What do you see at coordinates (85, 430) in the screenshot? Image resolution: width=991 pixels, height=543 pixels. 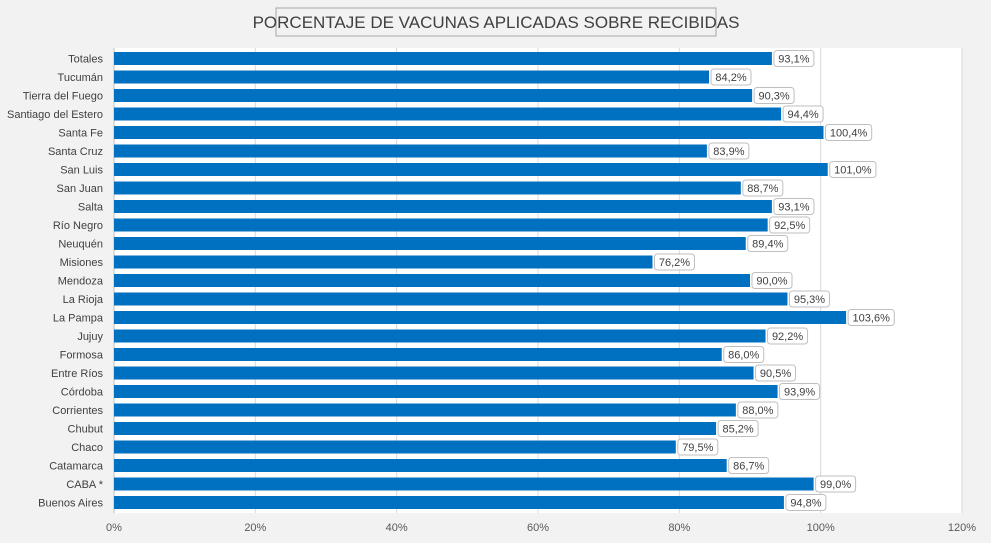 I see `category-label: Chubut` at bounding box center [85, 430].